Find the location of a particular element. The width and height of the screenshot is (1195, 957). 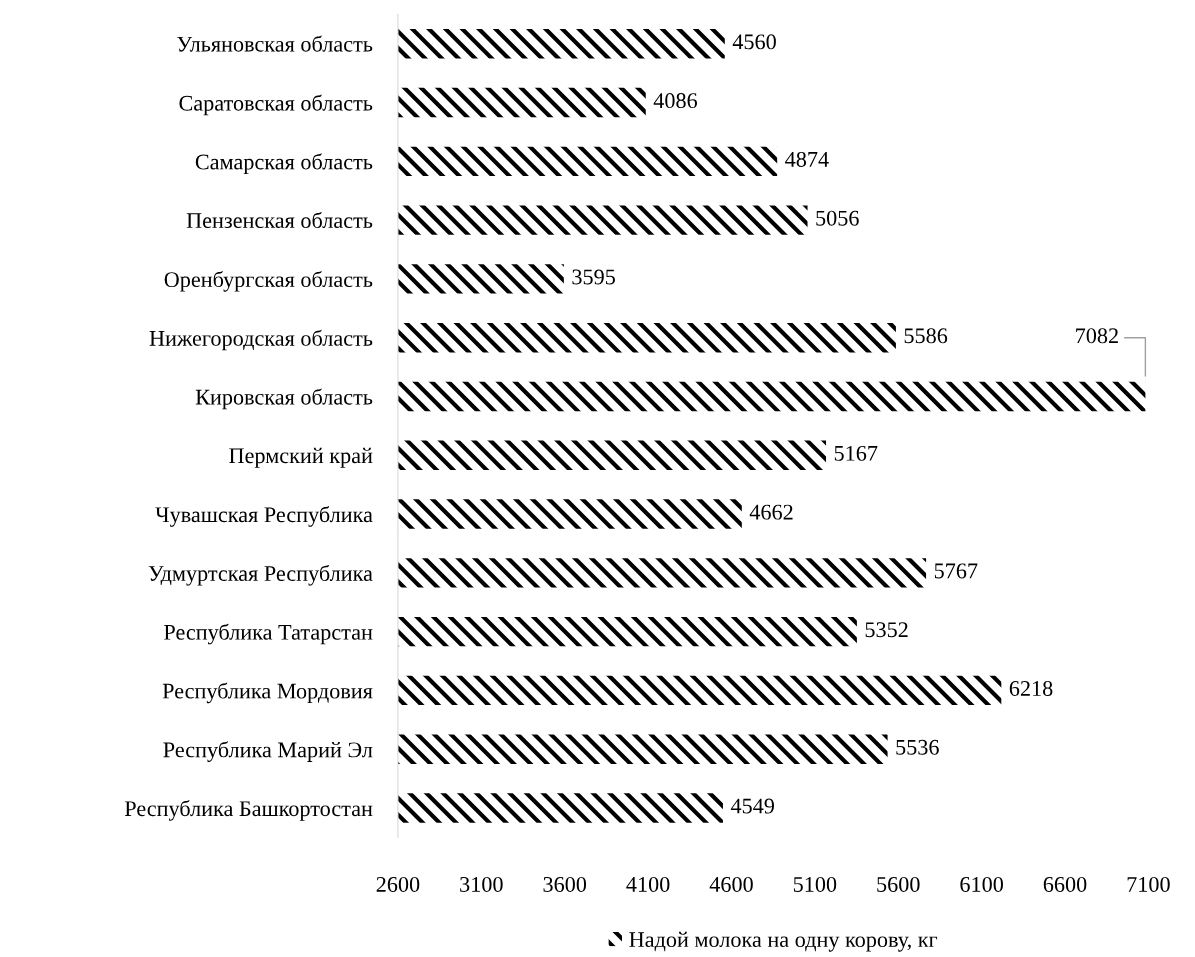

x-tick-label: 3600 is located at coordinates (565, 884).